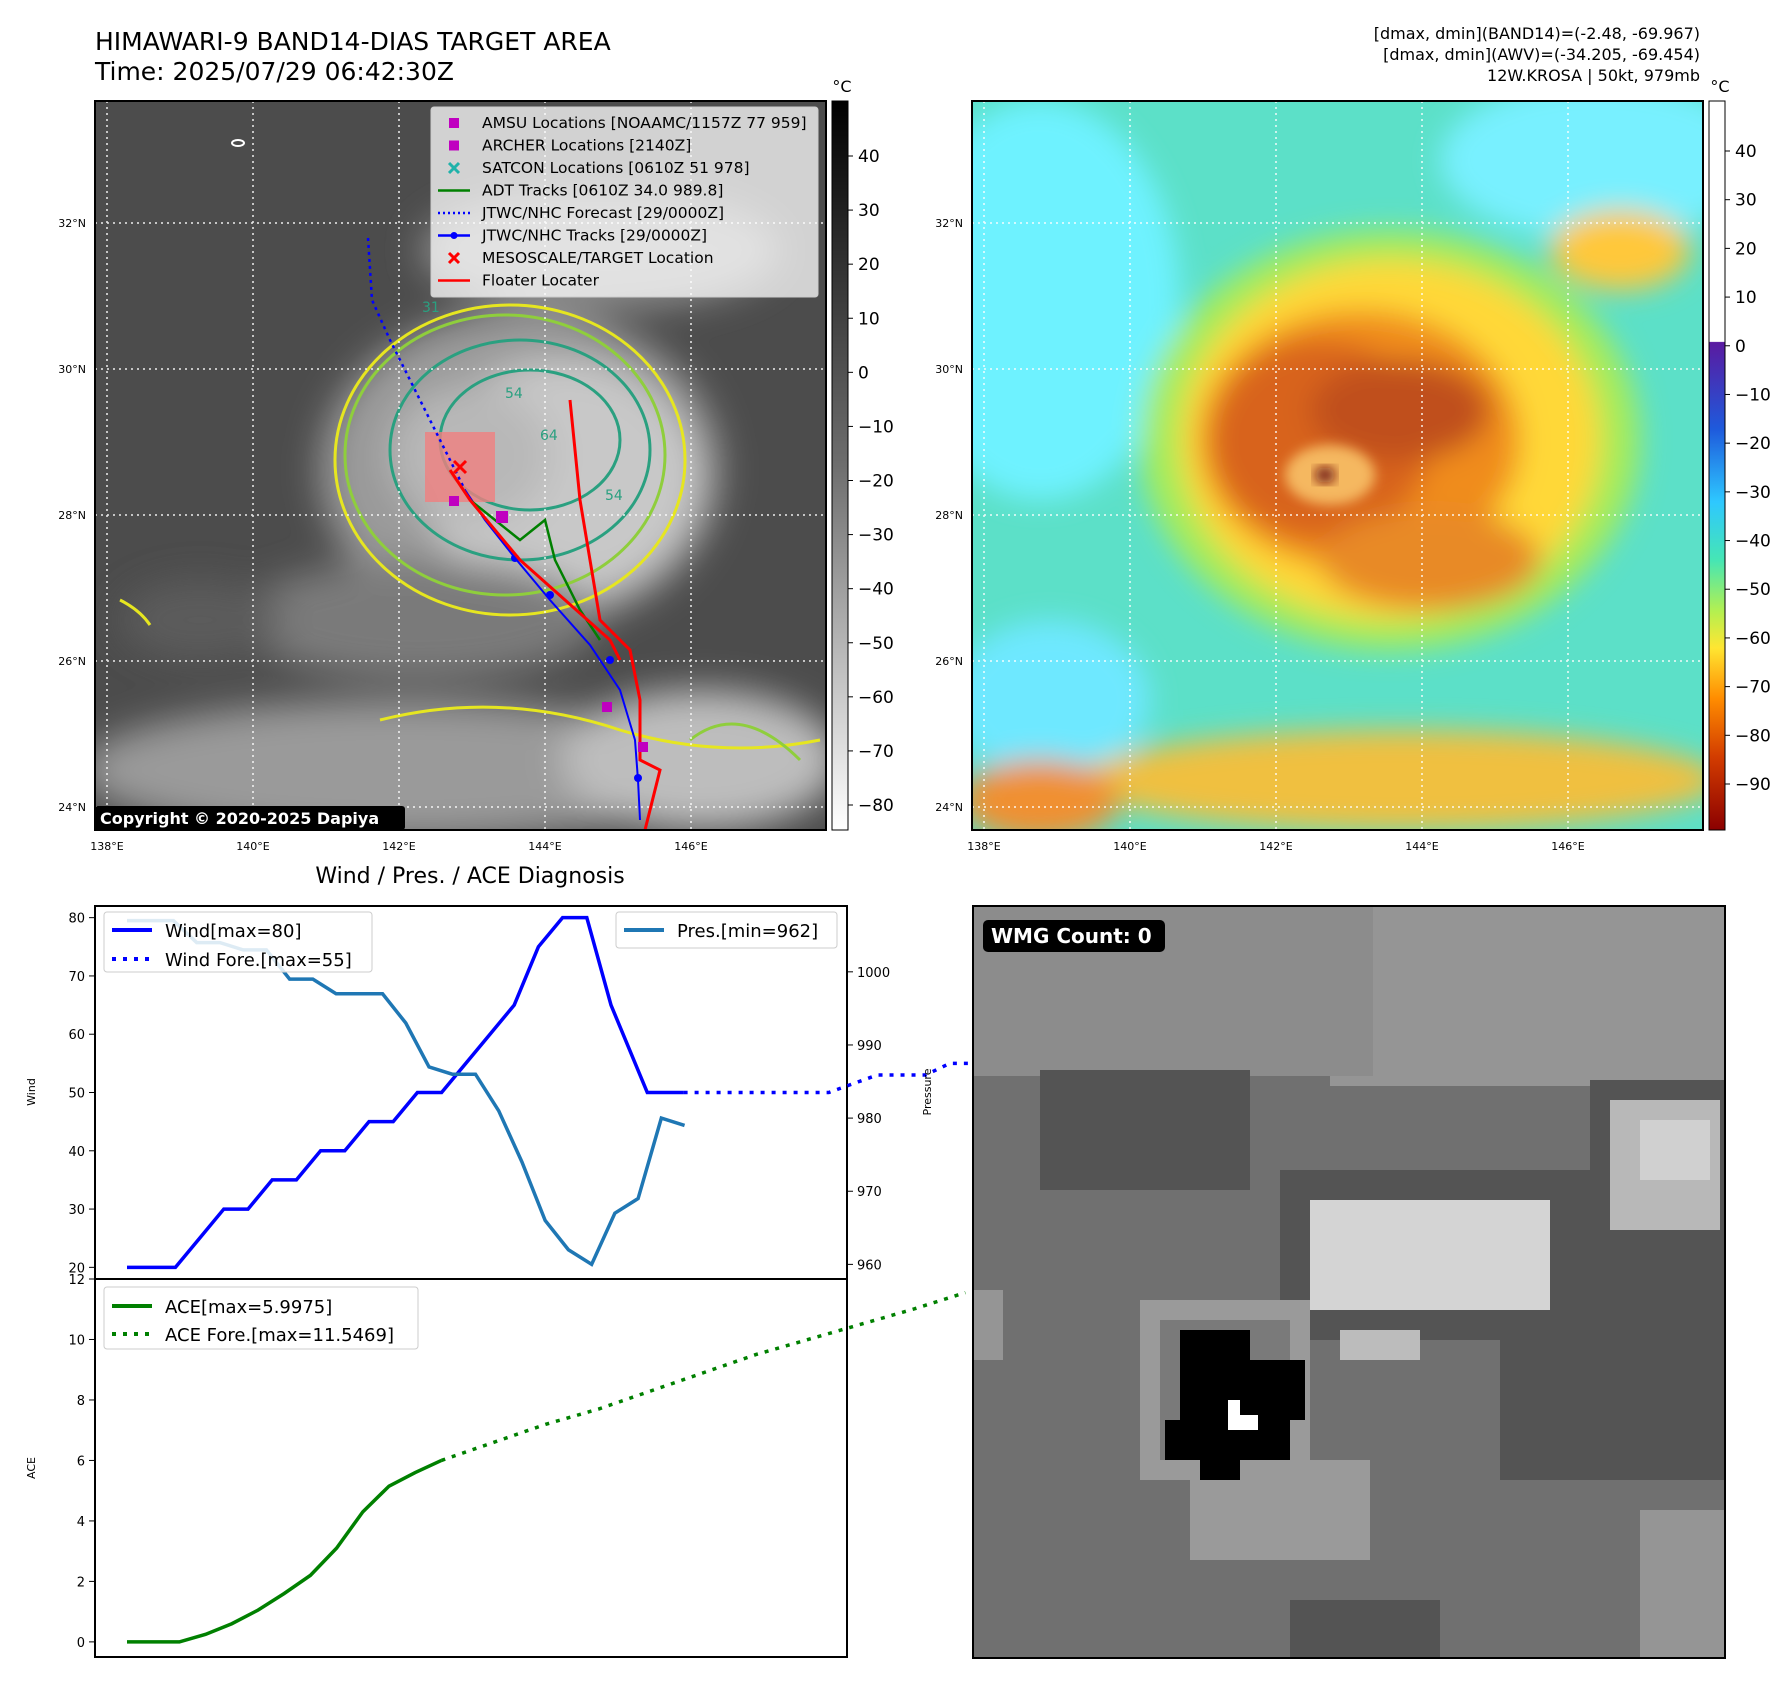  I want to click on wmg-label-box: WMG Count: 0, so click(1074, 936).